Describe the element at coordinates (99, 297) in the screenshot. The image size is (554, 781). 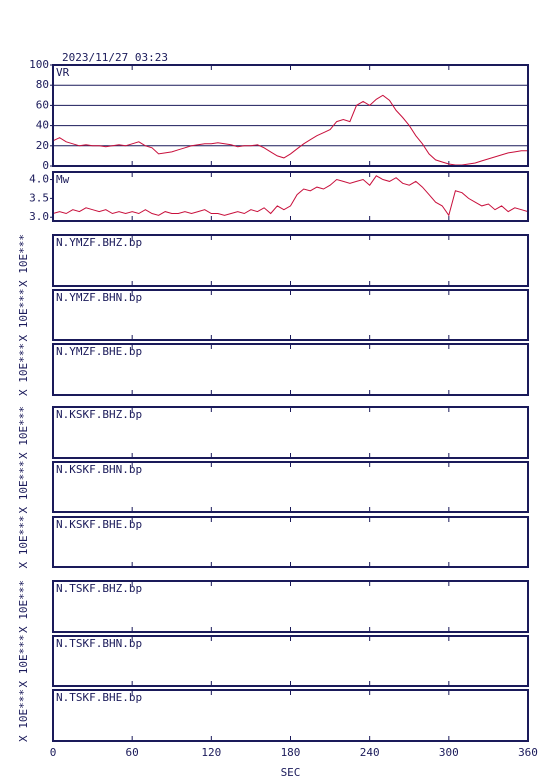
I see `panel-label: N.YMZF.BHN.bp` at that location.